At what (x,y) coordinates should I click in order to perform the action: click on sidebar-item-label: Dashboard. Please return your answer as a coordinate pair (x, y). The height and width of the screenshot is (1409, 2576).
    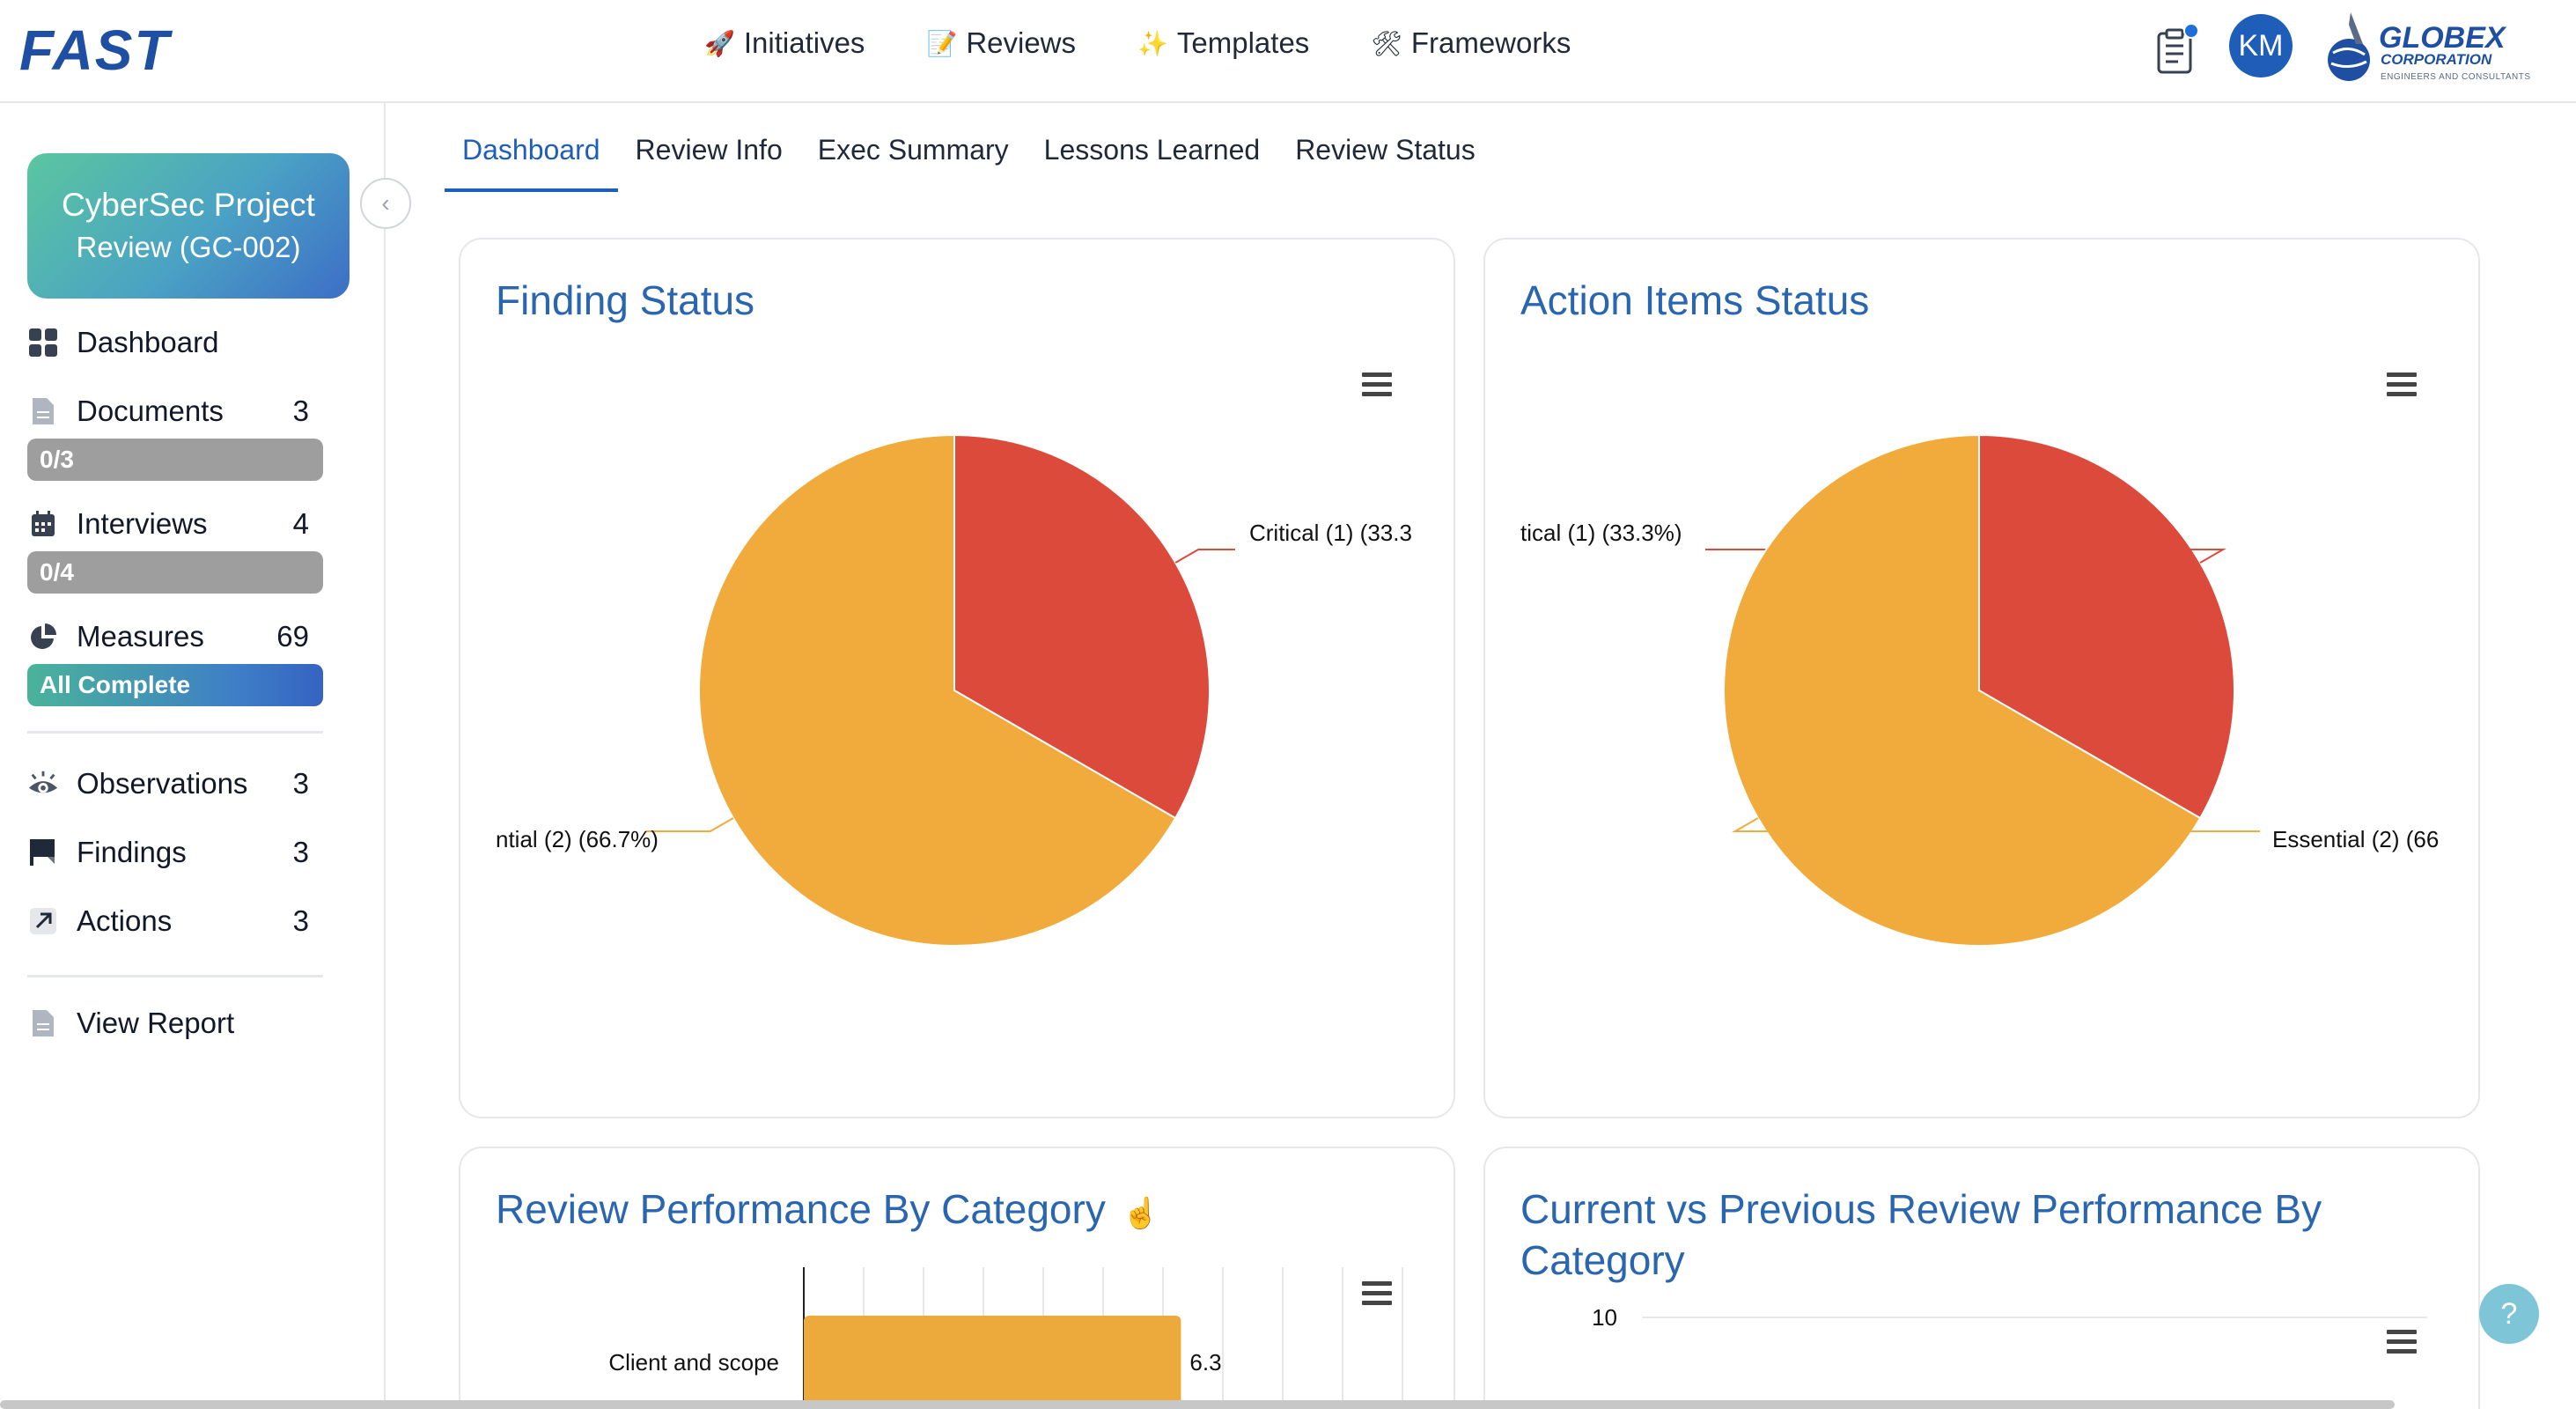
    Looking at the image, I should click on (148, 342).